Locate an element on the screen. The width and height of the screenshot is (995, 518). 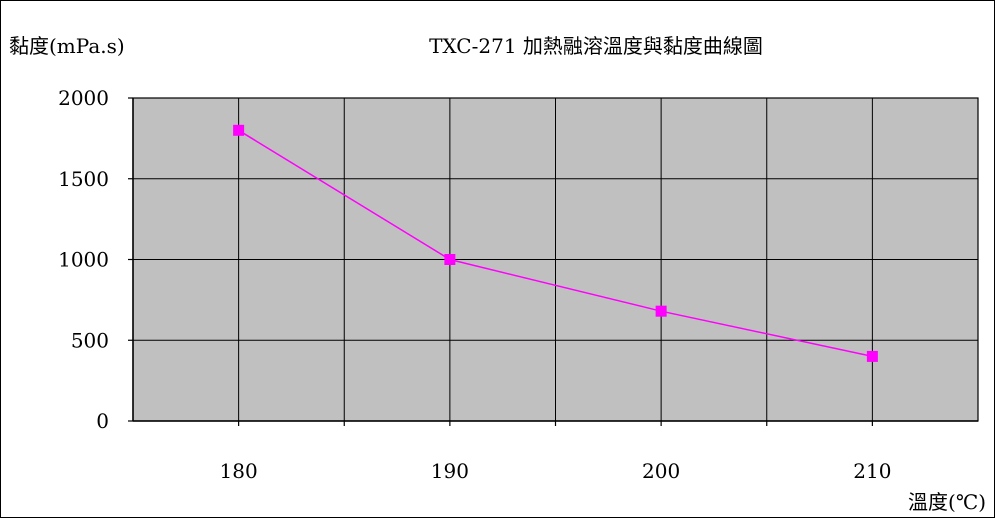
chart-title: TXC-271 加熱融溶溫度與黏度曲線圖 is located at coordinates (596, 46).